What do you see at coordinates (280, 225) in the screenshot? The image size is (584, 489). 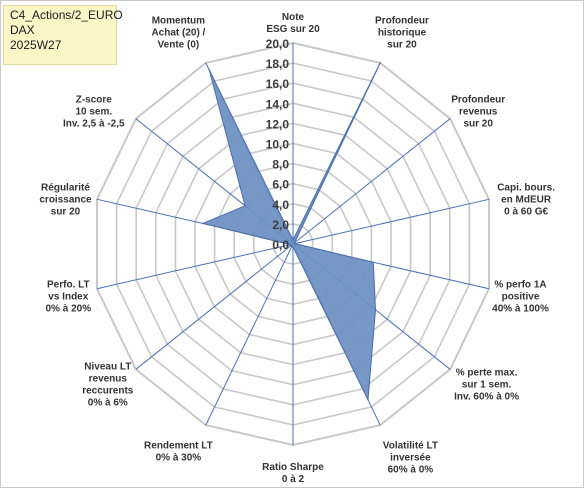 I see `tick-label-1: 2,0` at bounding box center [280, 225].